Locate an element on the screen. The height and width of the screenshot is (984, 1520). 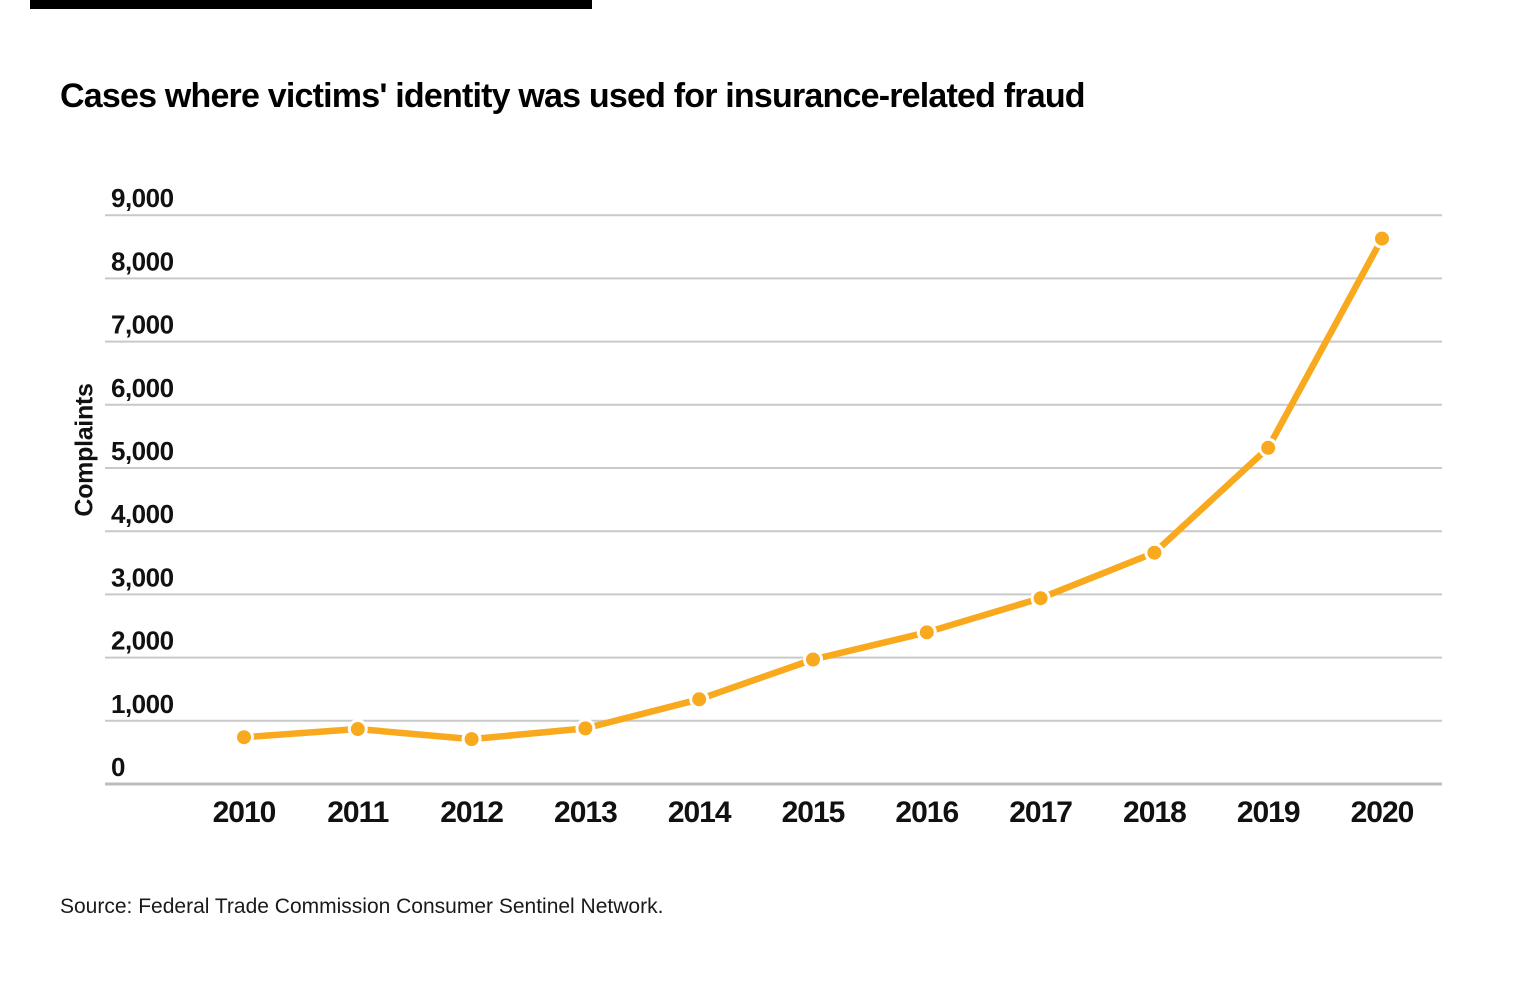
x-tick-label: 2016 is located at coordinates (926, 812).